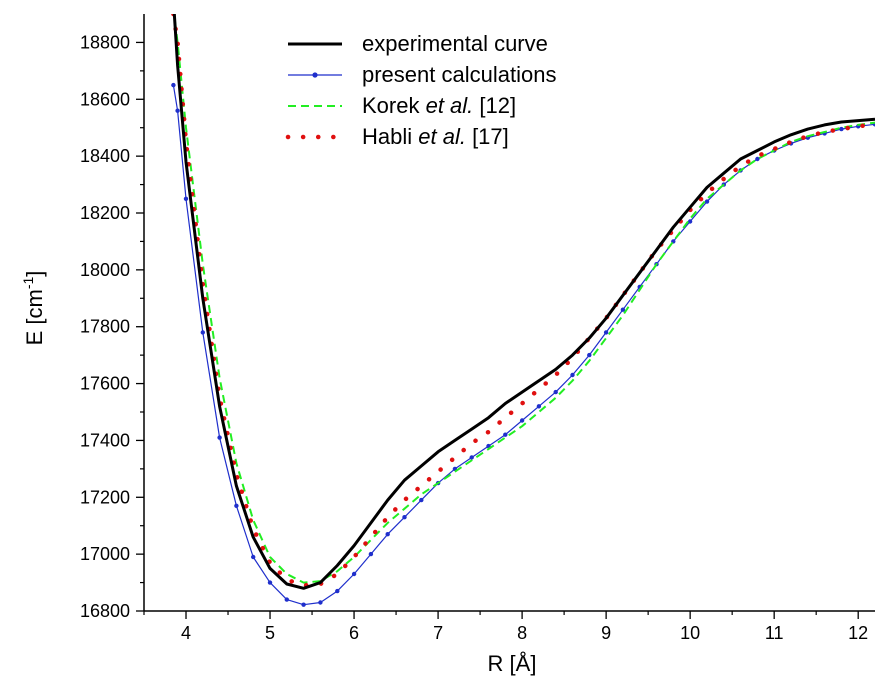 The image size is (875, 681). Describe the element at coordinates (105, 156) in the screenshot. I see `y-tick-label: 18400` at that location.